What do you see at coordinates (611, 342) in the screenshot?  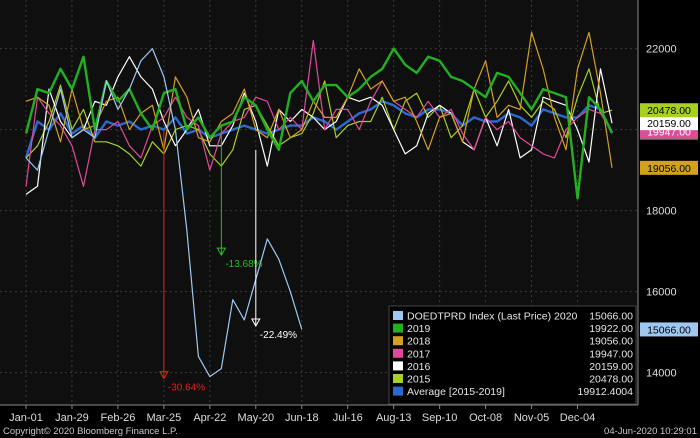 I see `legend-series-last: 19056.00` at bounding box center [611, 342].